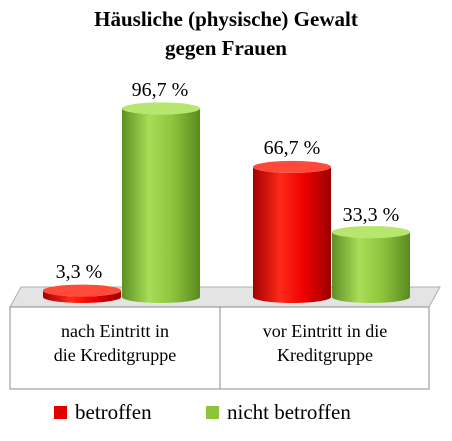  I want to click on category-label-2-line-2: Kreditgruppe, so click(325, 355).